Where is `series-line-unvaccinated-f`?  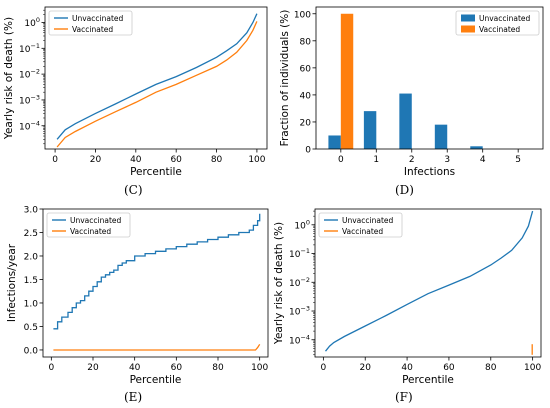
series-line-unvaccinated-f is located at coordinates (429, 281).